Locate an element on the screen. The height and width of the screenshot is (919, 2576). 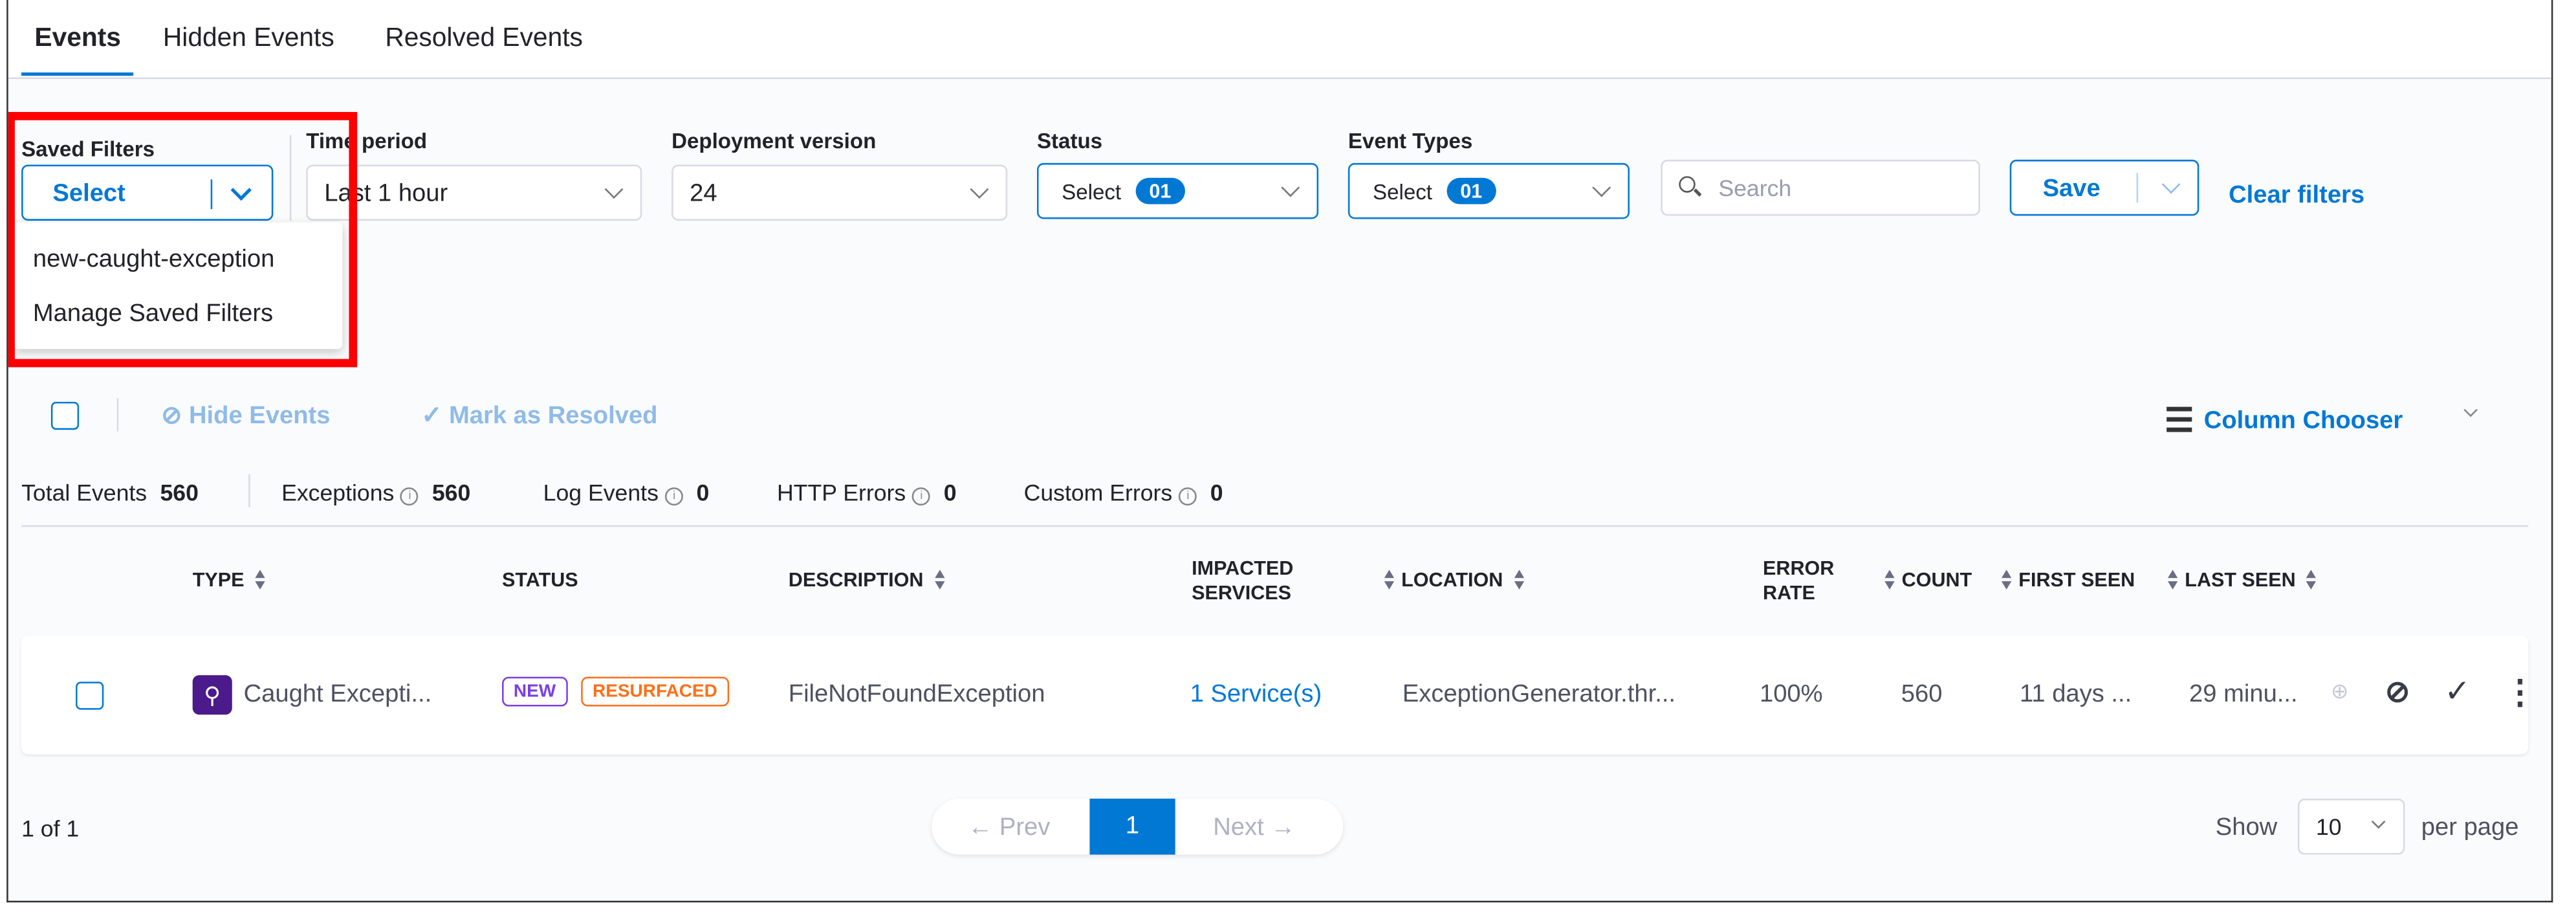
column-header-last-seen: LAST SEEN is located at coordinates (2243, 581).